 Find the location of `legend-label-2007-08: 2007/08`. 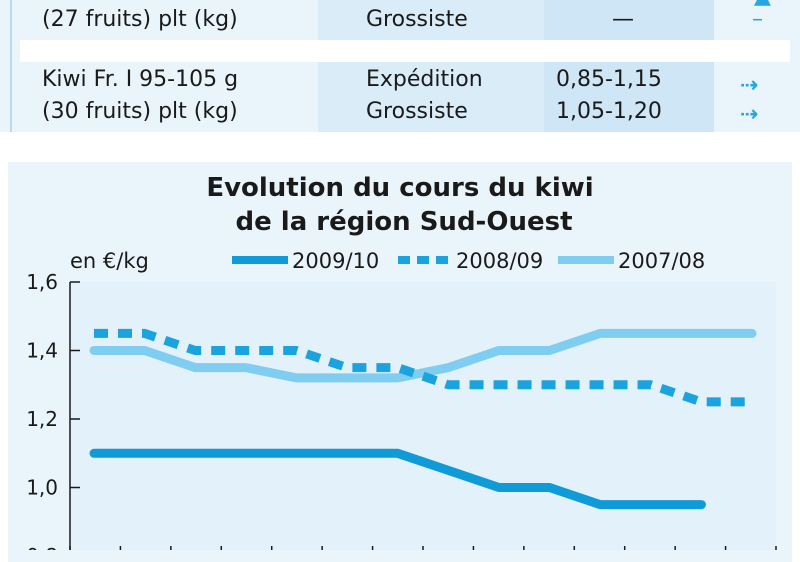

legend-label-2007-08: 2007/08 is located at coordinates (661, 261).